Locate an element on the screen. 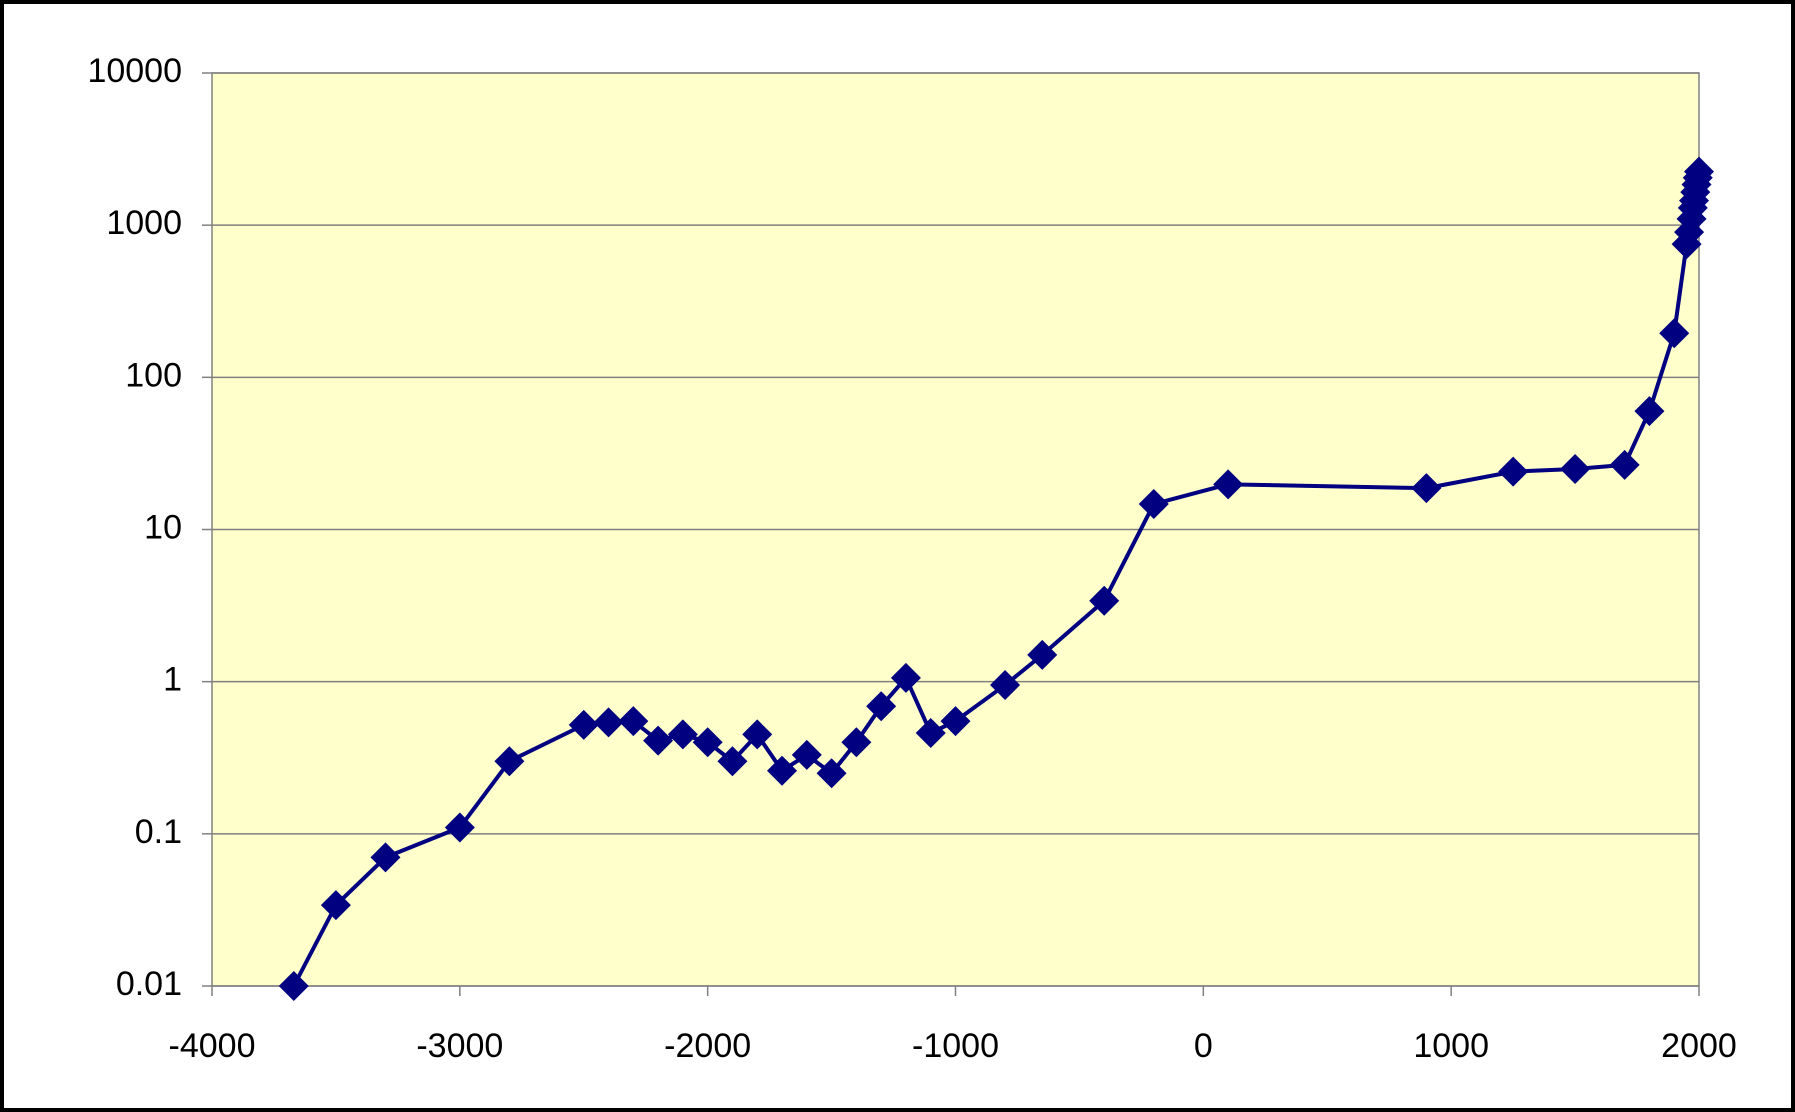 The width and height of the screenshot is (1795, 1112). x-tick-label: 0 is located at coordinates (1203, 1046).